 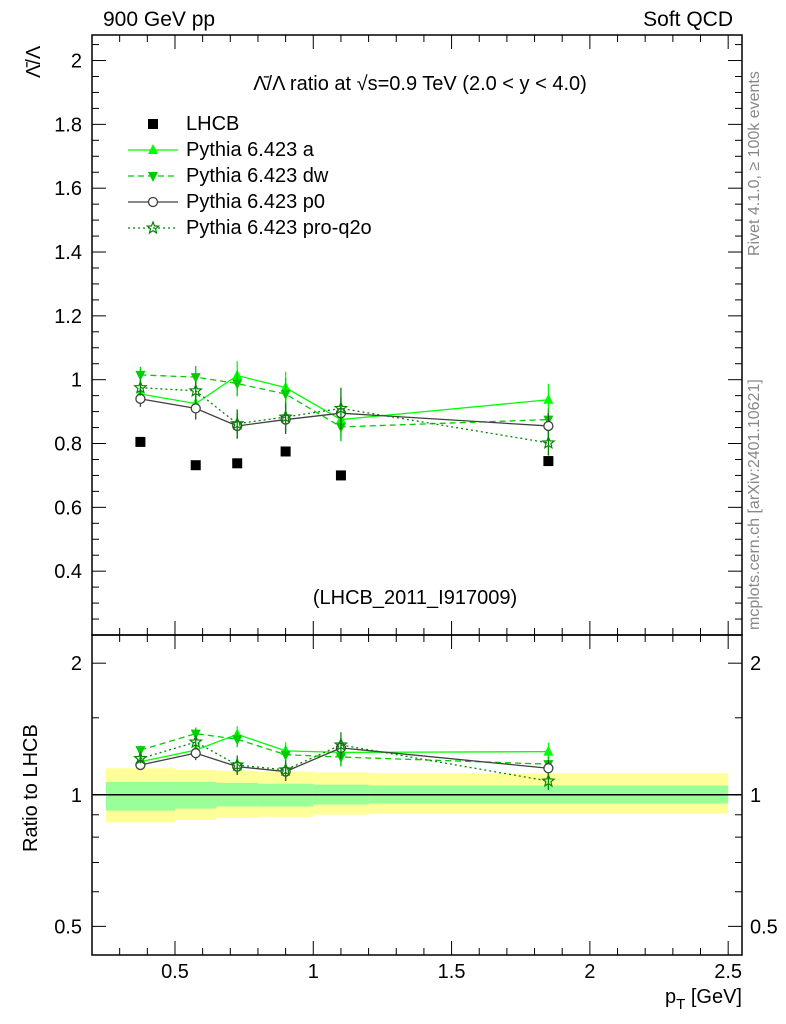 What do you see at coordinates (159, 19) in the screenshot?
I see `header-left-label: 900 GeV pp` at bounding box center [159, 19].